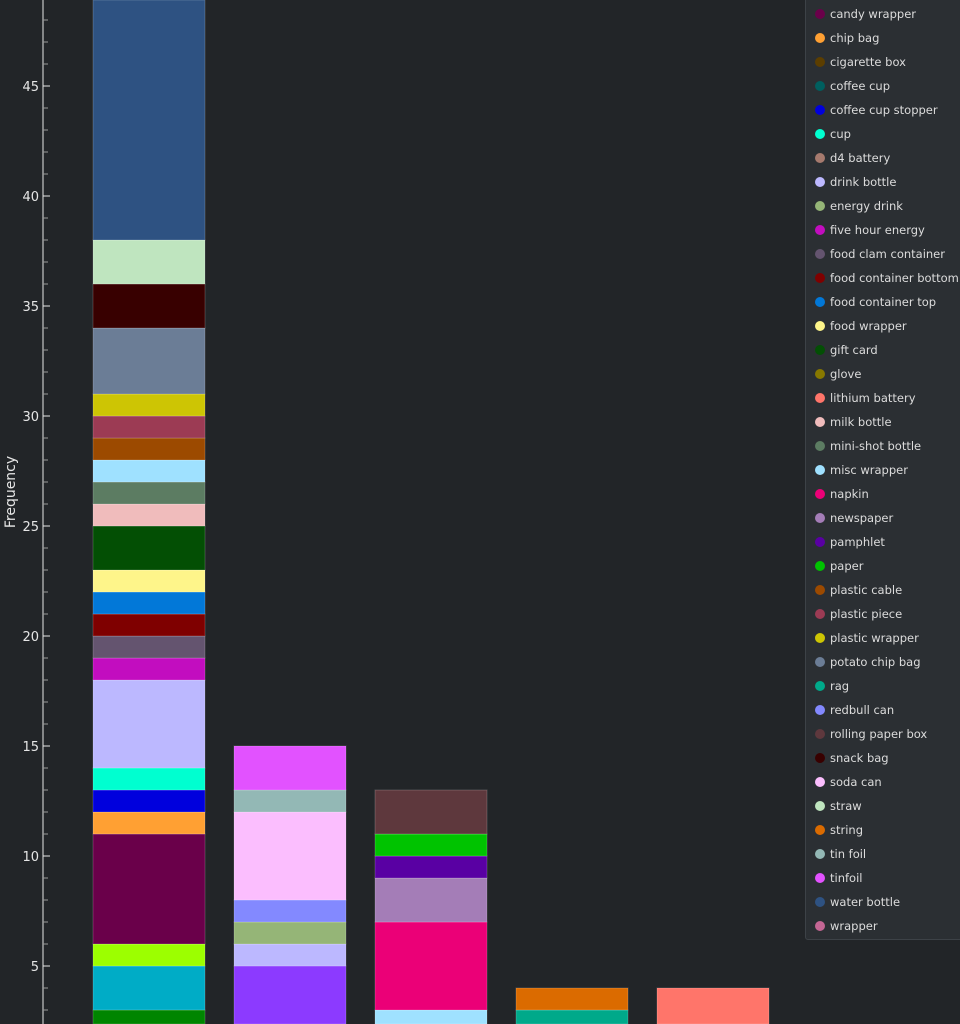 The image size is (960, 1024). What do you see at coordinates (863, 182) in the screenshot?
I see `legend-label: drink bottle` at bounding box center [863, 182].